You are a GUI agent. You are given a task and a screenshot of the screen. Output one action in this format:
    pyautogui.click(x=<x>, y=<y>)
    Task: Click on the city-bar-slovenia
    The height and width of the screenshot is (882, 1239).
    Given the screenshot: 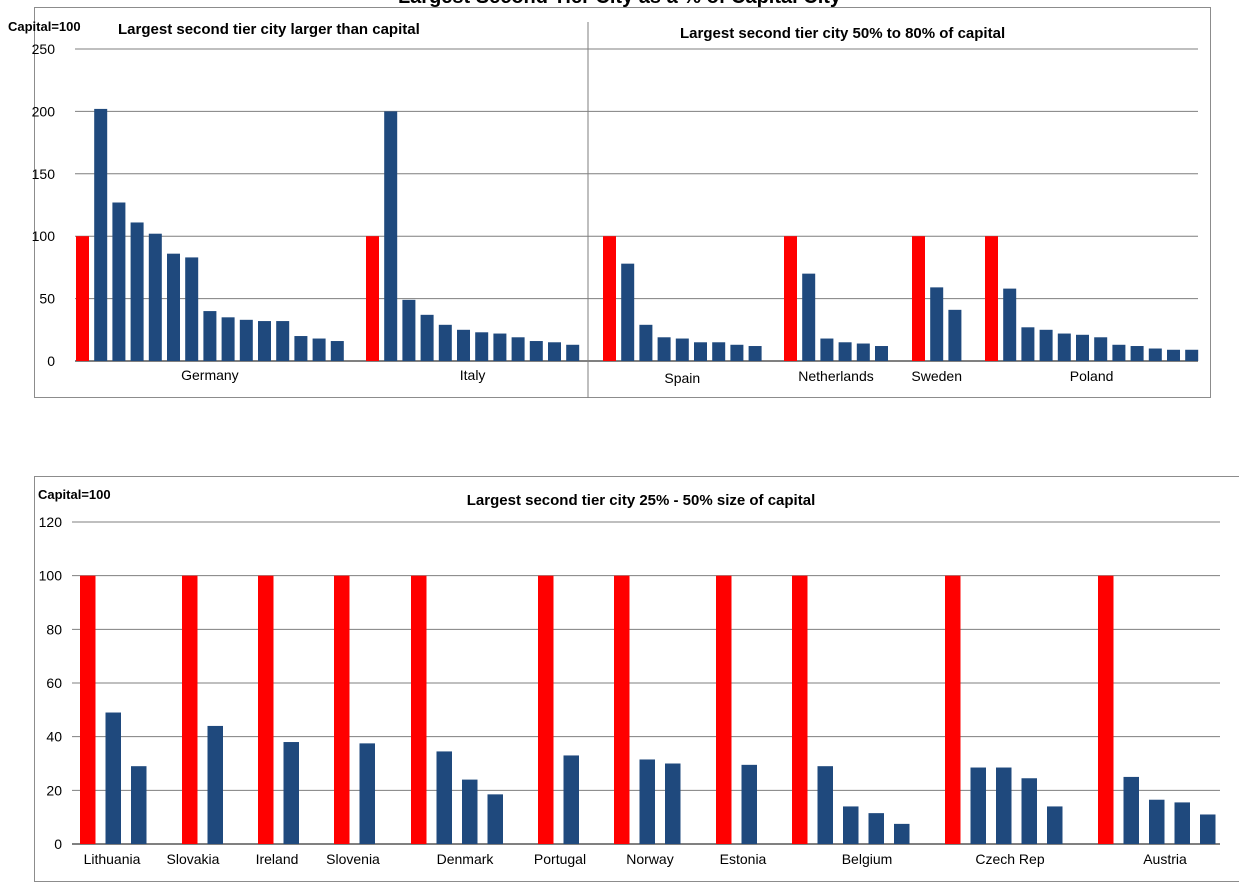 What is the action you would take?
    pyautogui.click(x=367, y=793)
    